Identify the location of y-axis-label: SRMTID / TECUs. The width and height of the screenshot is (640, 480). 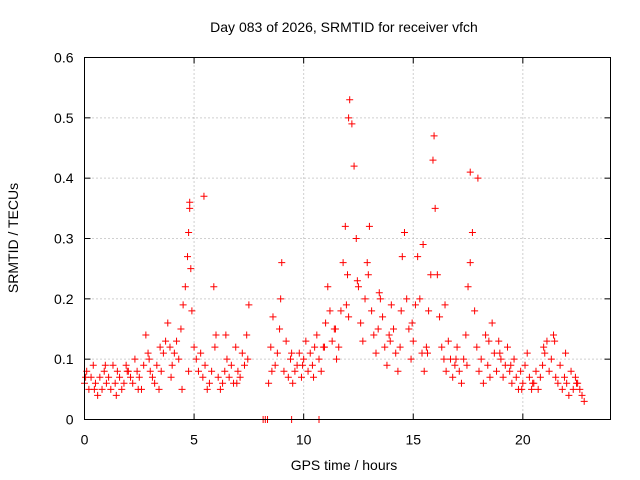
(13, 238).